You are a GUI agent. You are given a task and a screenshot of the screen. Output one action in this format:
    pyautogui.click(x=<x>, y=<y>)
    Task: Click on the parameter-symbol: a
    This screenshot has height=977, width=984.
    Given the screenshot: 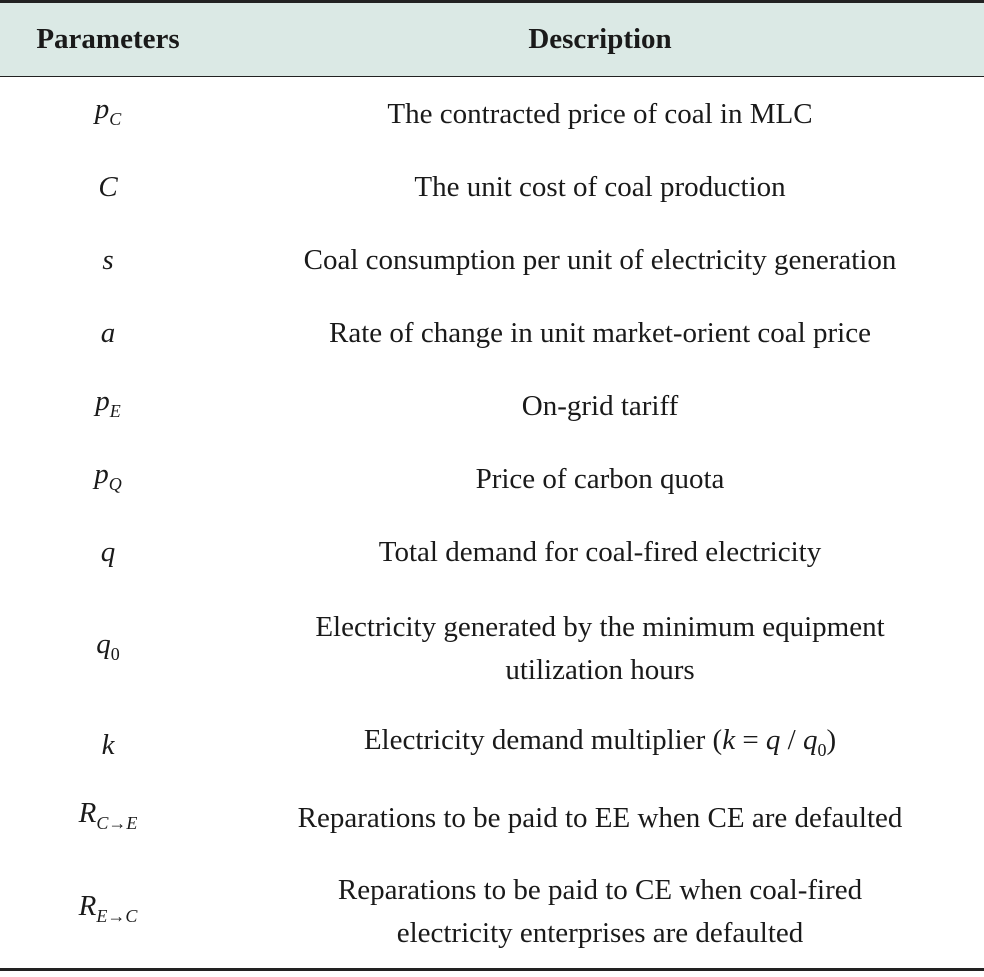 What is the action you would take?
    pyautogui.click(x=108, y=333)
    